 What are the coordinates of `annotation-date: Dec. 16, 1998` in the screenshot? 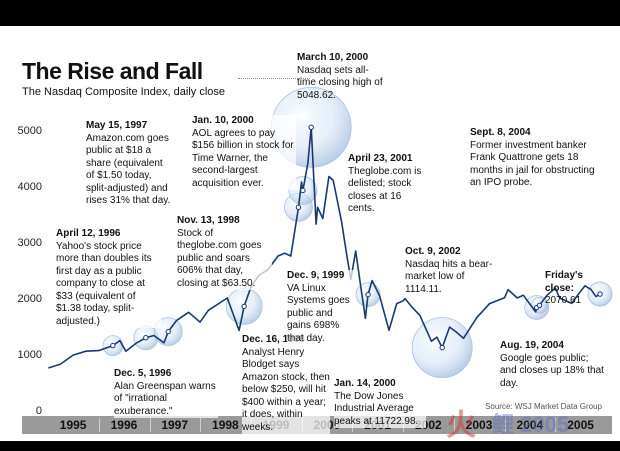 It's located at (273, 339).